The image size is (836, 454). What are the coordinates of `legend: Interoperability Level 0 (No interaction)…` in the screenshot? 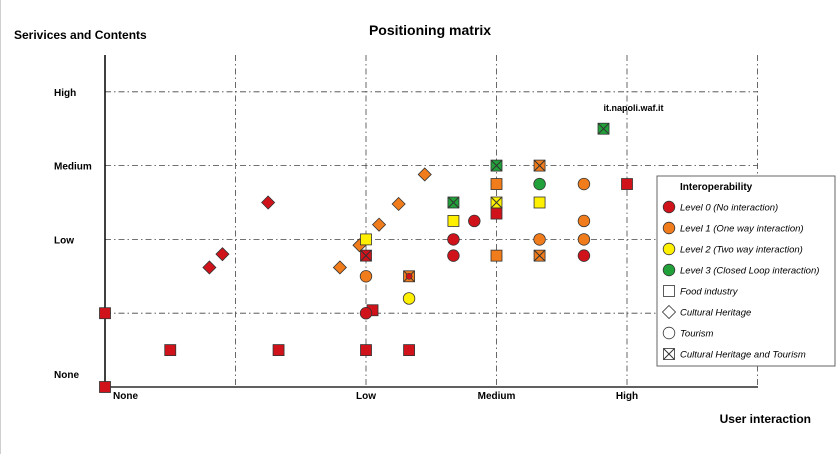 It's located at (746, 271).